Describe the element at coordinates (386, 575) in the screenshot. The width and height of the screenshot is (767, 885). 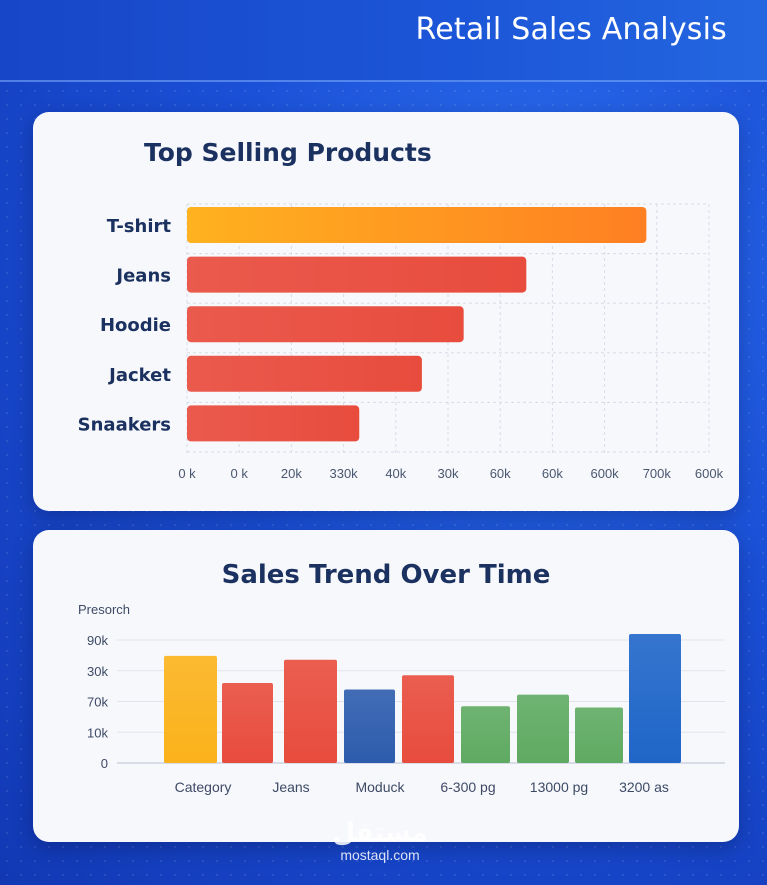
I see `sales-trend-title: Sales Trend Over Time` at that location.